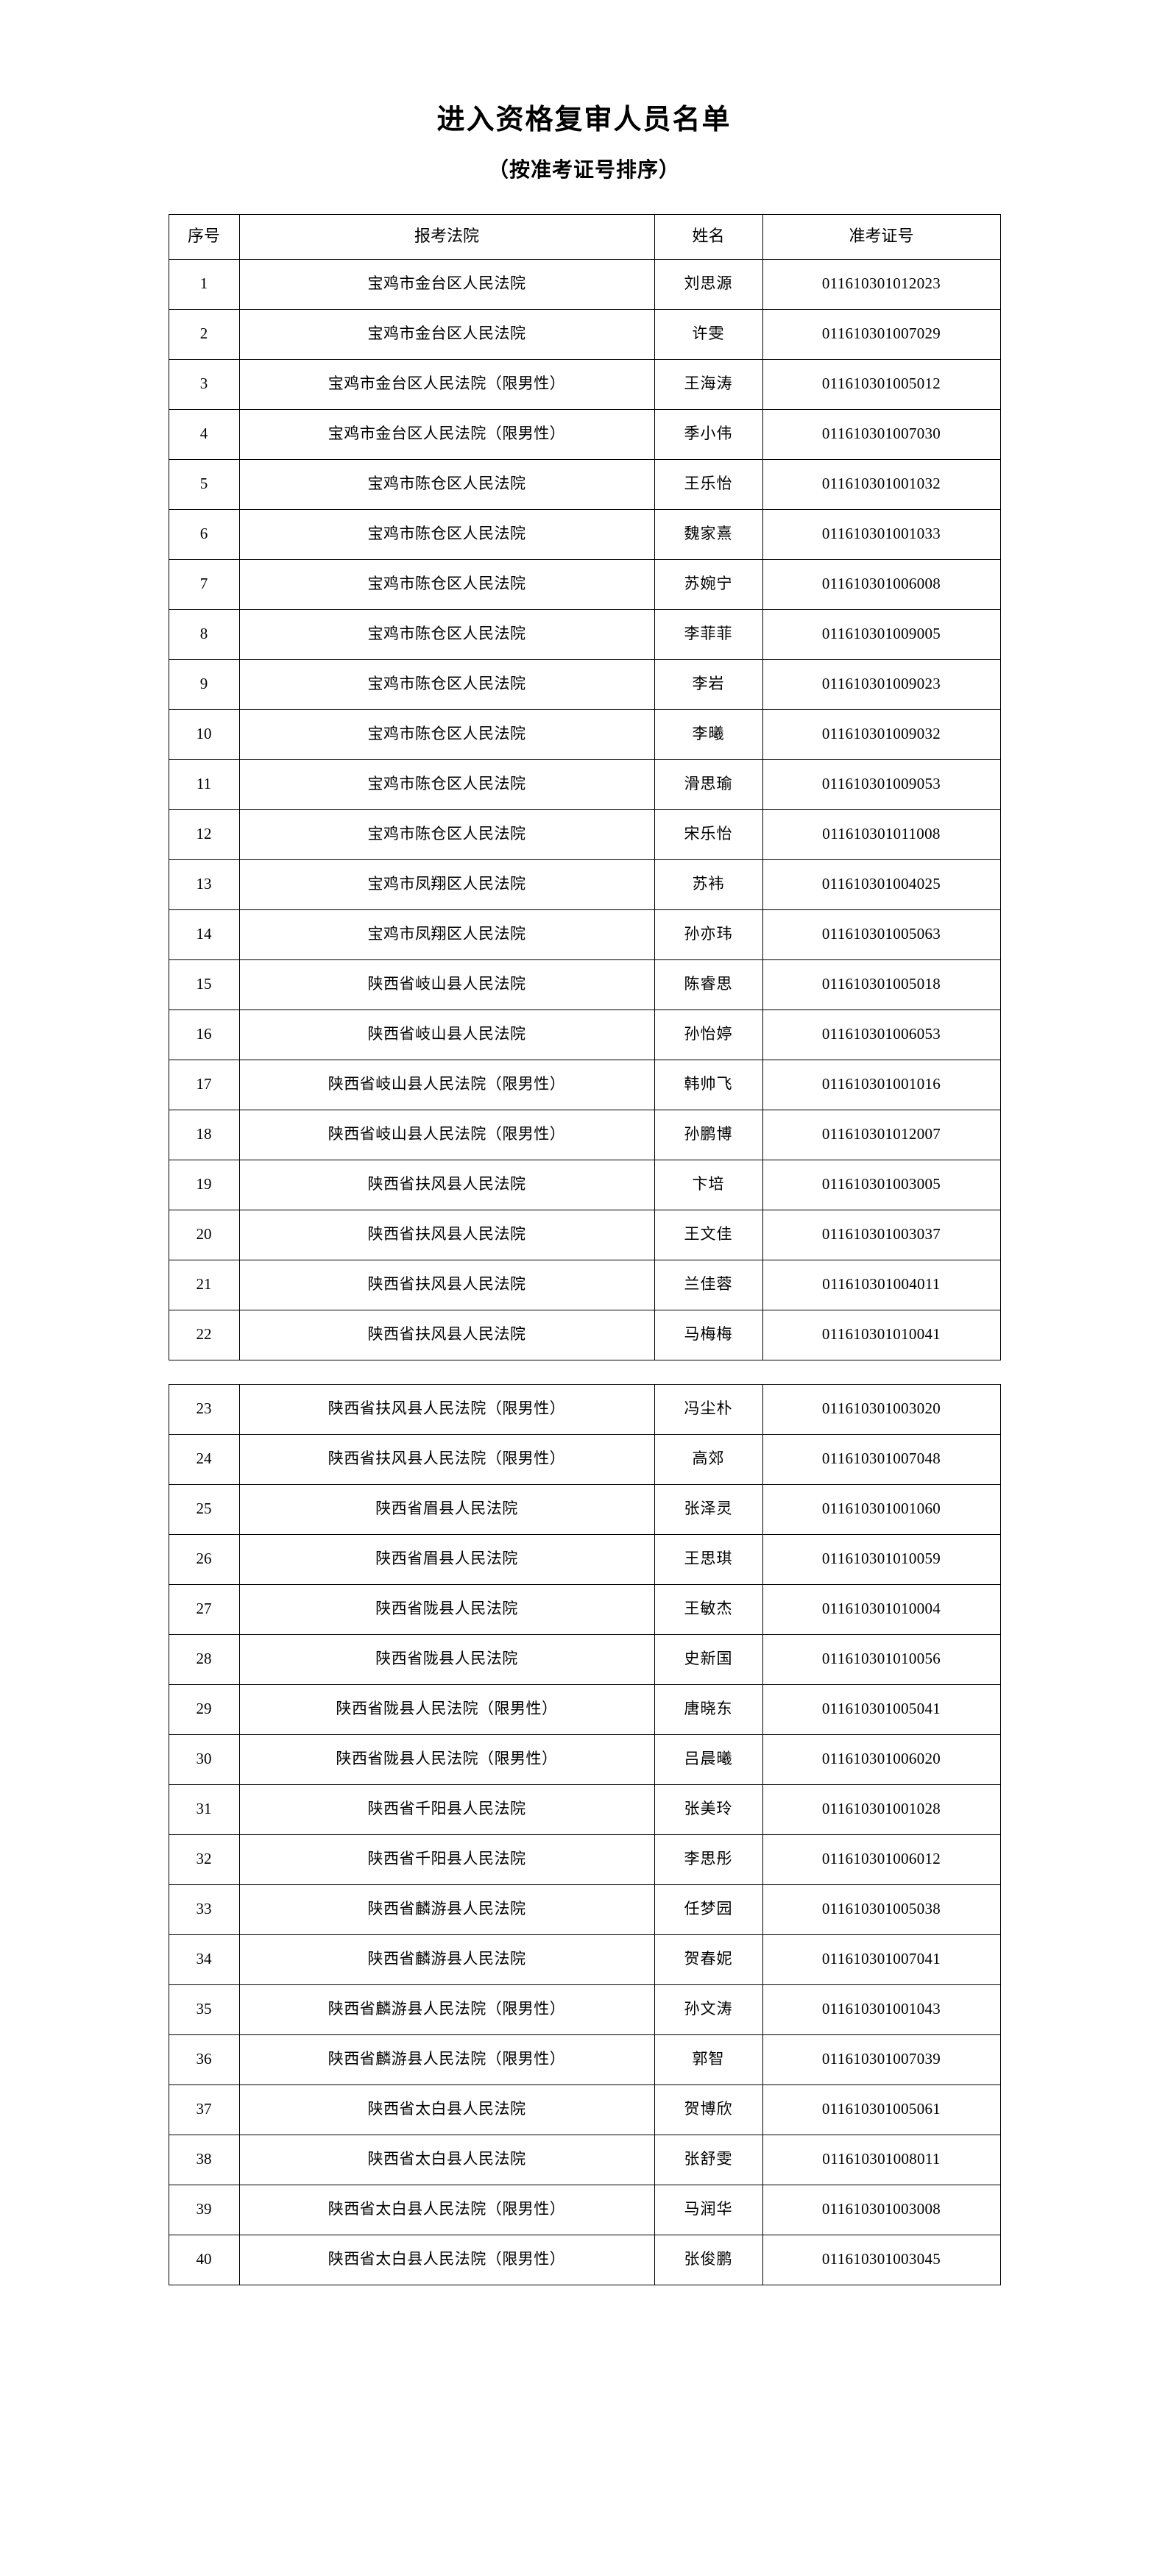 Image resolution: width=1168 pixels, height=2576 pixels. I want to click on table-row: 1 宝鸡市金台区人民法院 刘思源 011610301012023, so click(584, 284).